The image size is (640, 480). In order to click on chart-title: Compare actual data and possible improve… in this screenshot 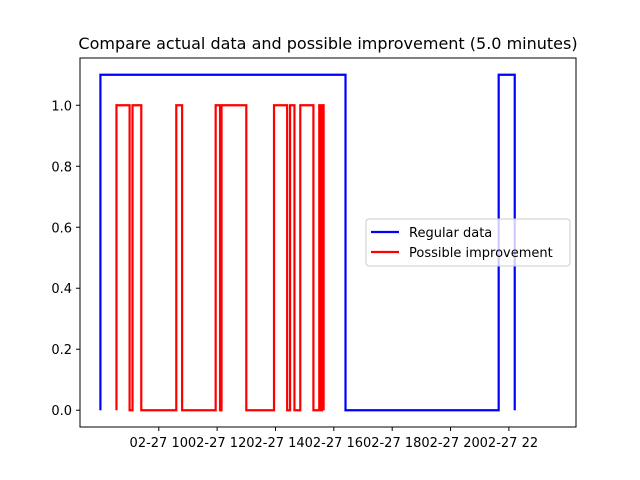, I will do `click(327, 43)`.